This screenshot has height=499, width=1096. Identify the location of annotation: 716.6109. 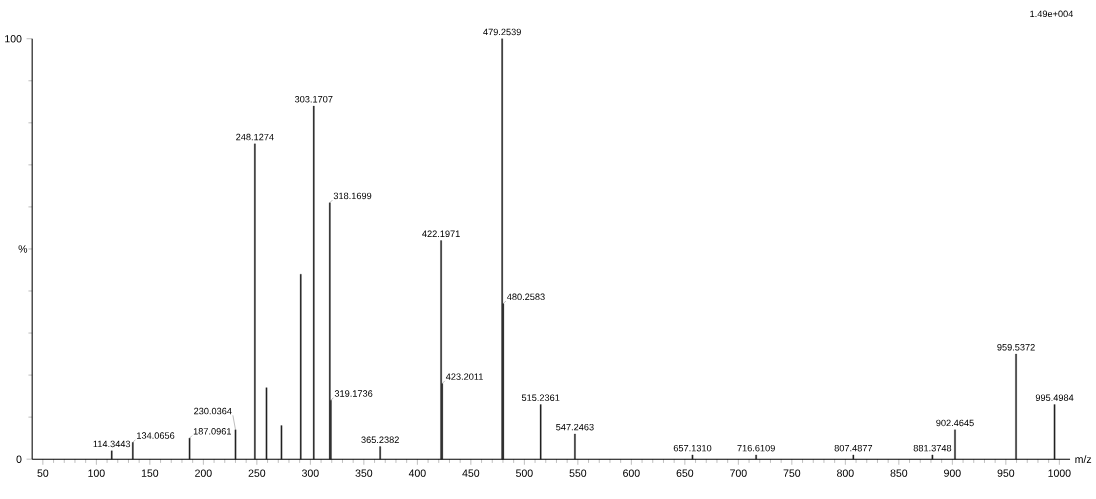
(756, 448).